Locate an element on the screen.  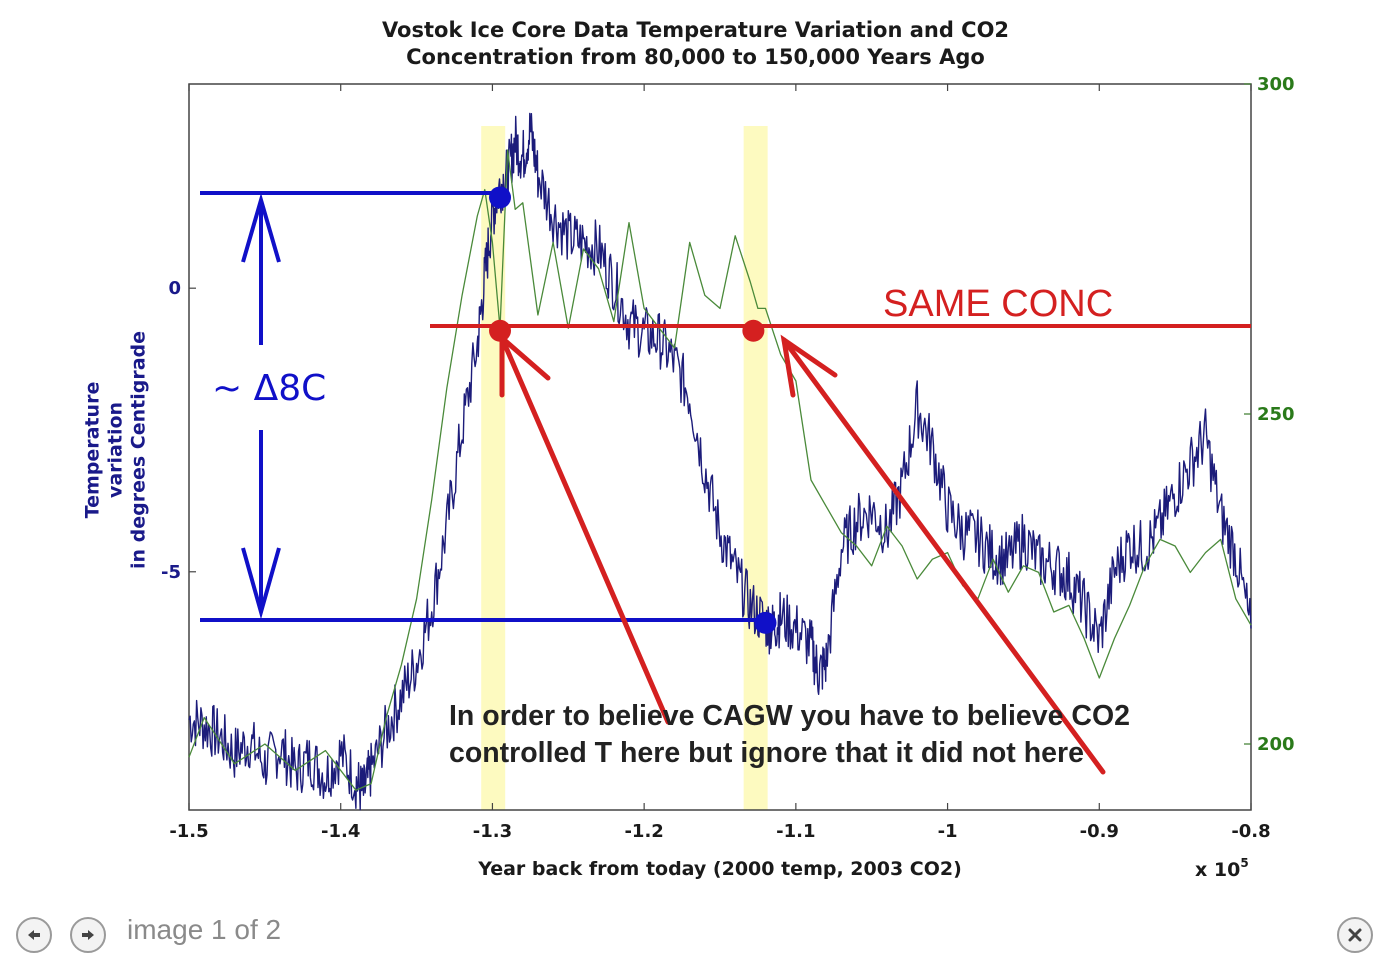
x-tick-label: -1.1 is located at coordinates (795, 831).